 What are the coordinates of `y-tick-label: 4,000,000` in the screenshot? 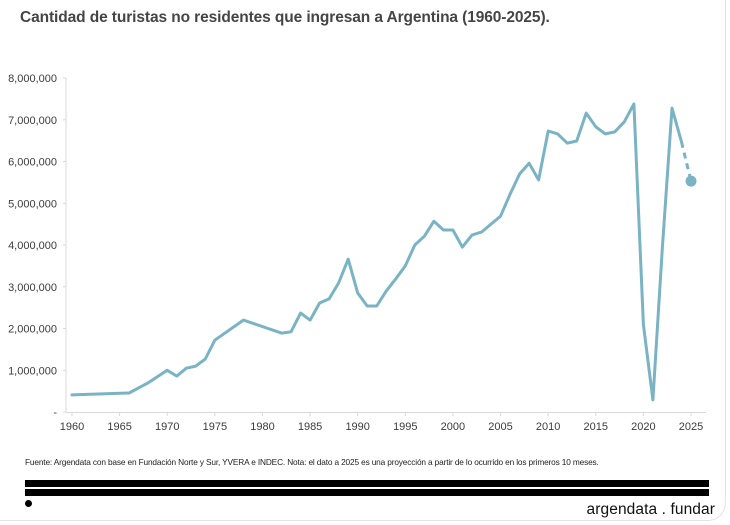 It's located at (32, 246).